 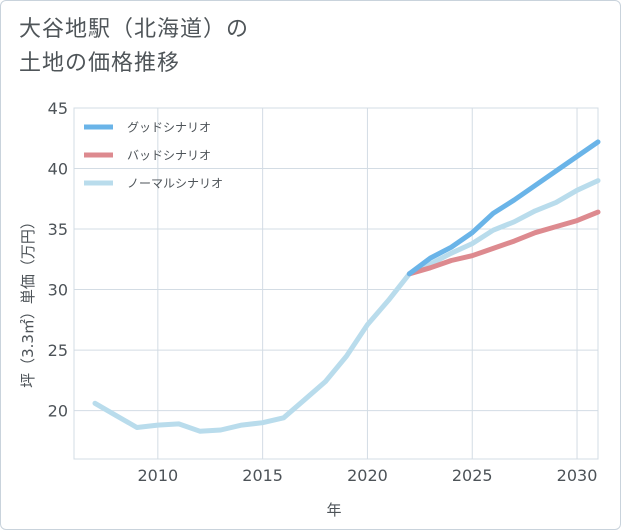 I want to click on x-tick-label: 2010, so click(x=157, y=475).